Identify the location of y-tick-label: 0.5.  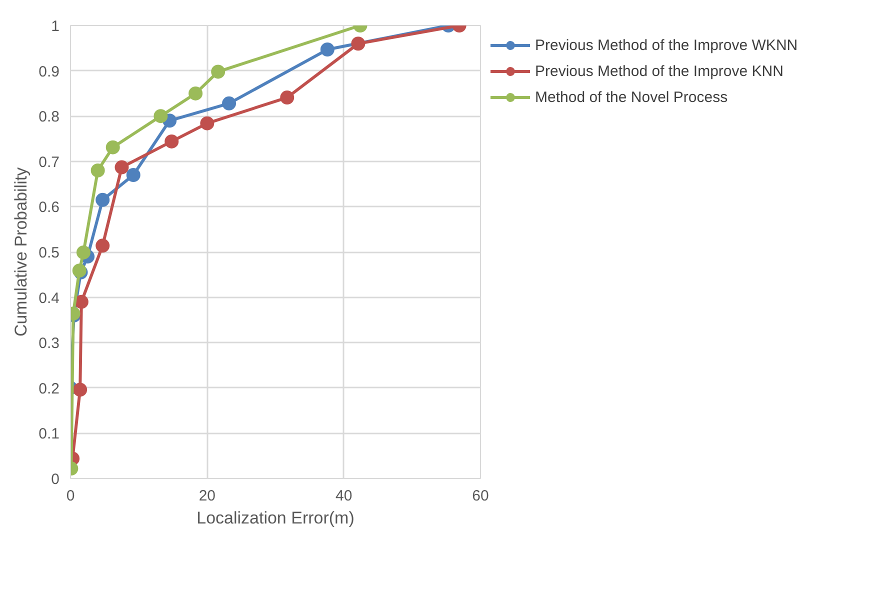
(49, 253).